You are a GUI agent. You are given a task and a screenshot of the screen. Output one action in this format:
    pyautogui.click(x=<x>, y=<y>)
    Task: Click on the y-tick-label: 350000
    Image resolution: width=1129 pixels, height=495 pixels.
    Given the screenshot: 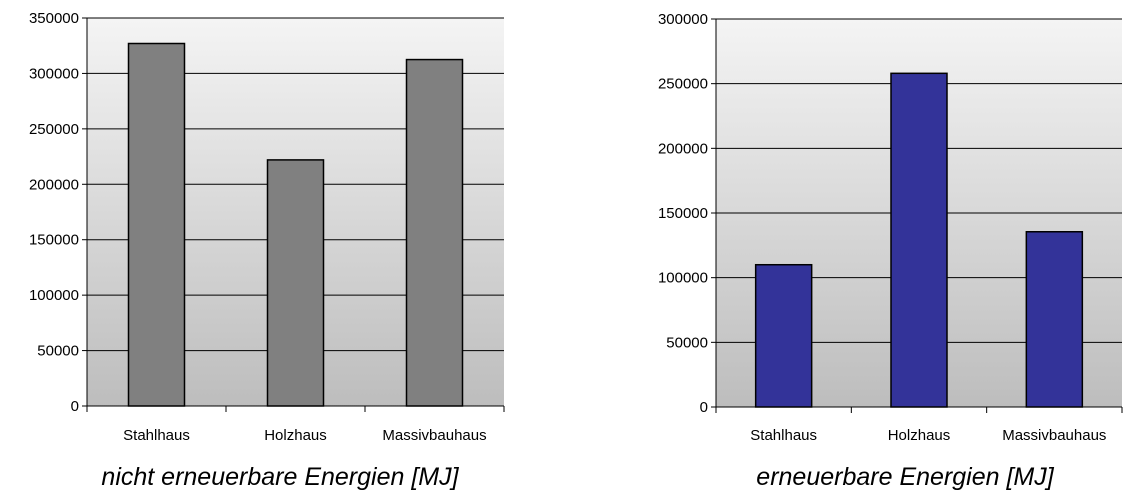 What is the action you would take?
    pyautogui.click(x=54, y=18)
    